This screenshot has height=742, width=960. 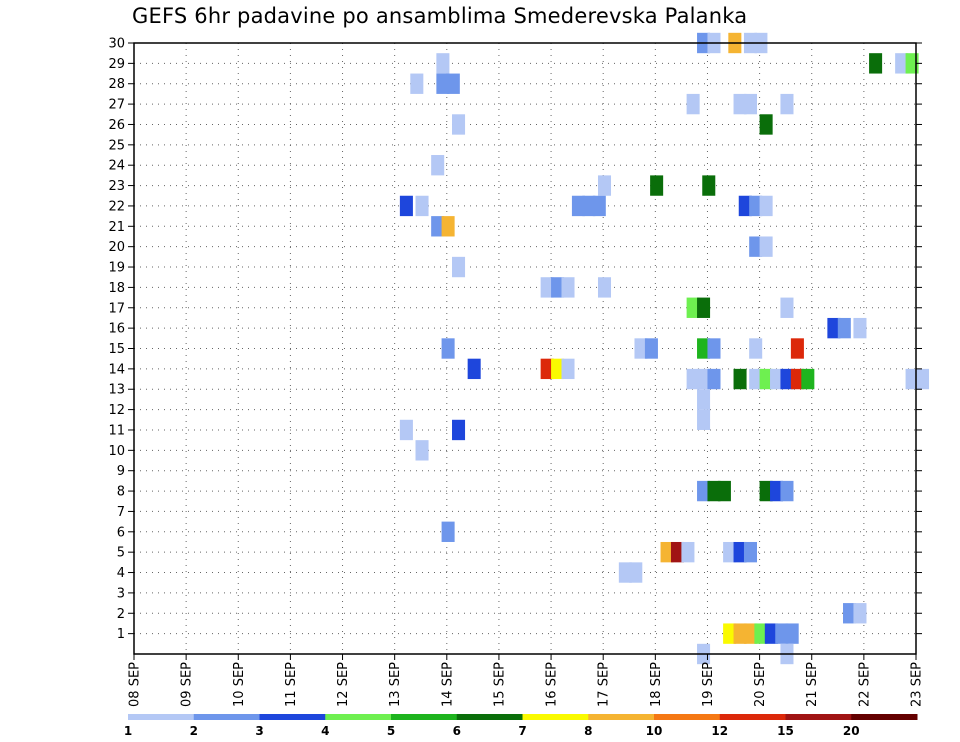 I want to click on colorbar-label: 7, so click(x=522, y=731).